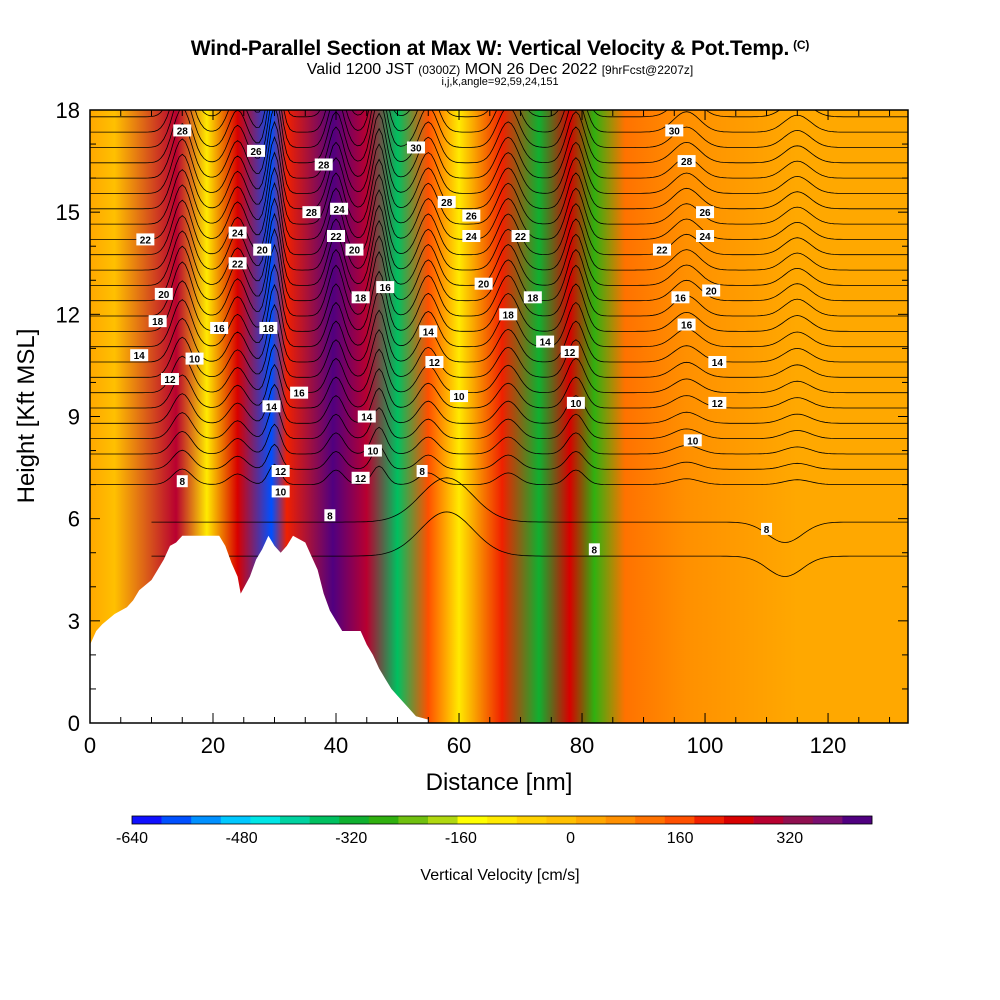 This screenshot has height=1000, width=1000. I want to click on x-tick-label: 100, so click(705, 745).